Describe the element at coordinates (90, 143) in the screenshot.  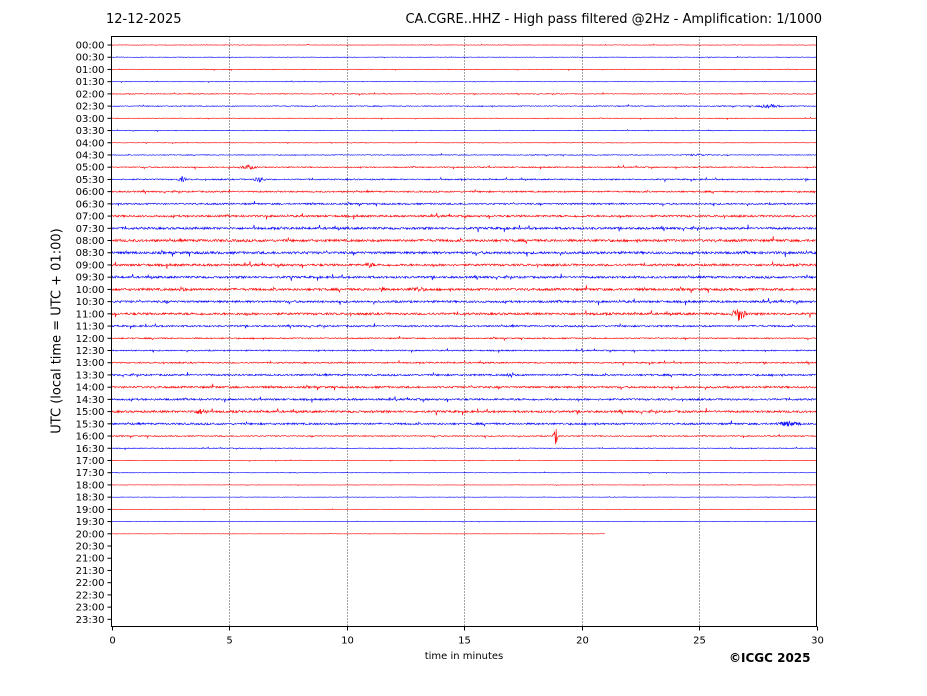
I see `y-tick-label: 04:00` at that location.